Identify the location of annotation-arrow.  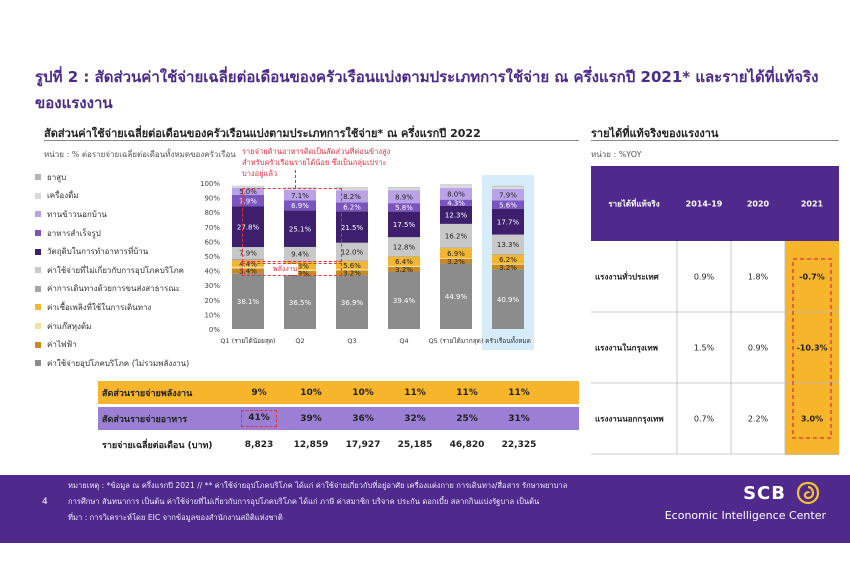
(295, 179).